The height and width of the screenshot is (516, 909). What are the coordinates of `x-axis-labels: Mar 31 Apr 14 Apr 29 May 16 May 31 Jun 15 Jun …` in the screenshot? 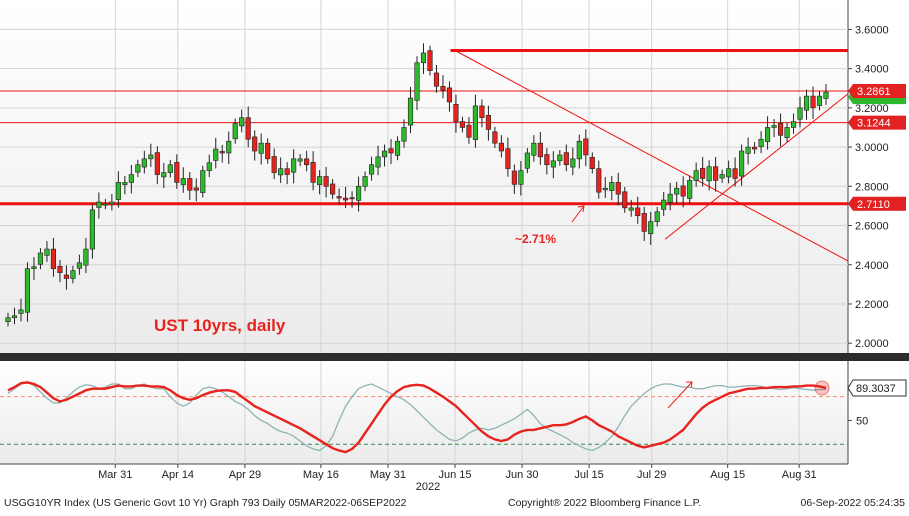 It's located at (457, 472).